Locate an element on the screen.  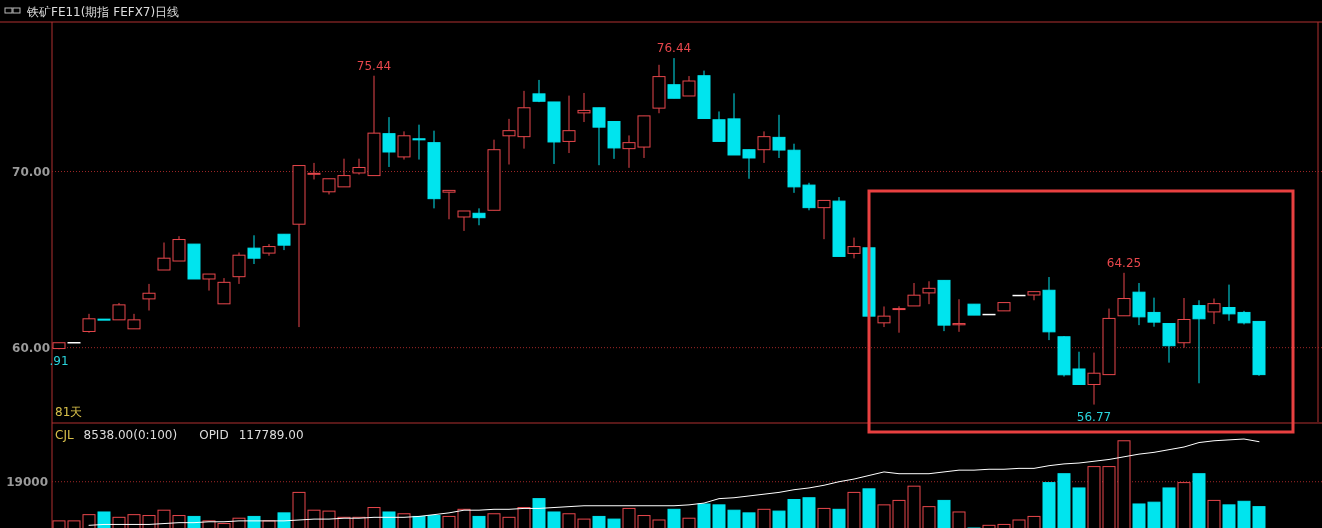
annotation: 117789.00 is located at coordinates (271, 435).